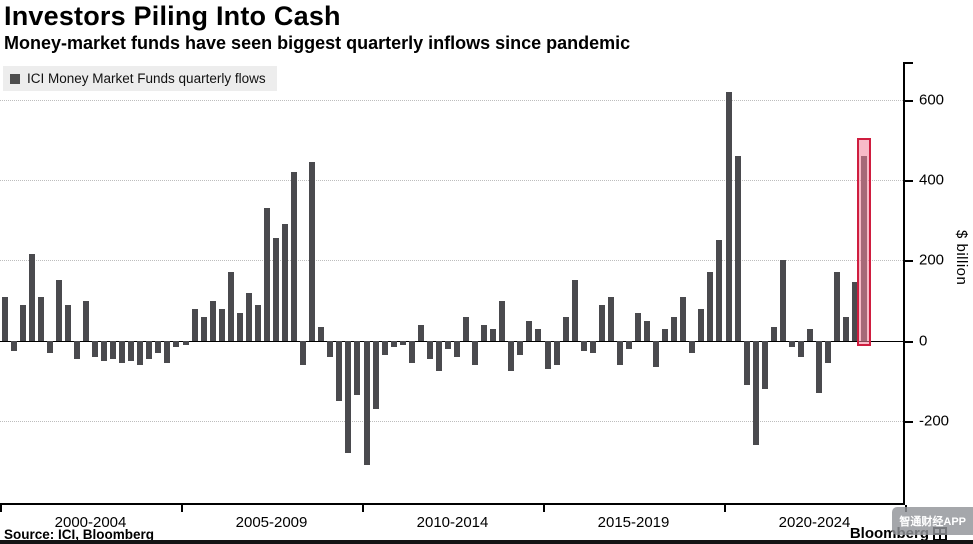 The image size is (973, 544). I want to click on highlight-box, so click(864, 242).